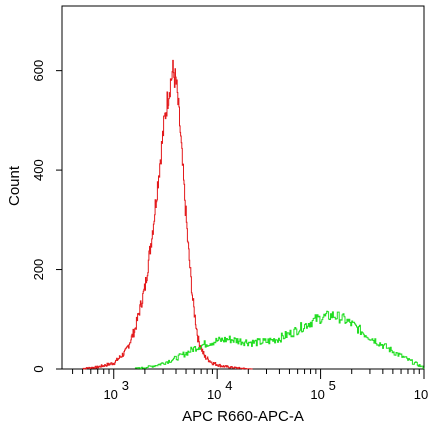 The height and width of the screenshot is (428, 433). I want to click on x-axis: 10 3 10 4 10 5 10, so click(250, 385).